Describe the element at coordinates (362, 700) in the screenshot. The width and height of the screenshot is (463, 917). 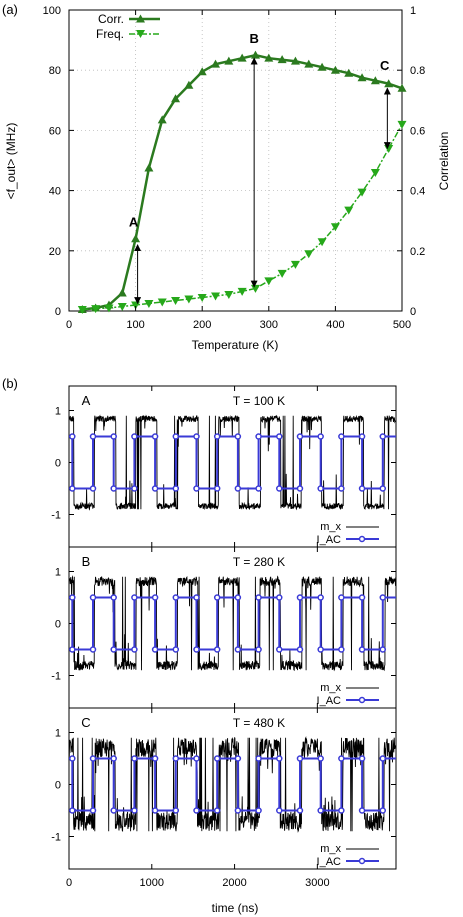
I see `legend-marker-iac` at that location.